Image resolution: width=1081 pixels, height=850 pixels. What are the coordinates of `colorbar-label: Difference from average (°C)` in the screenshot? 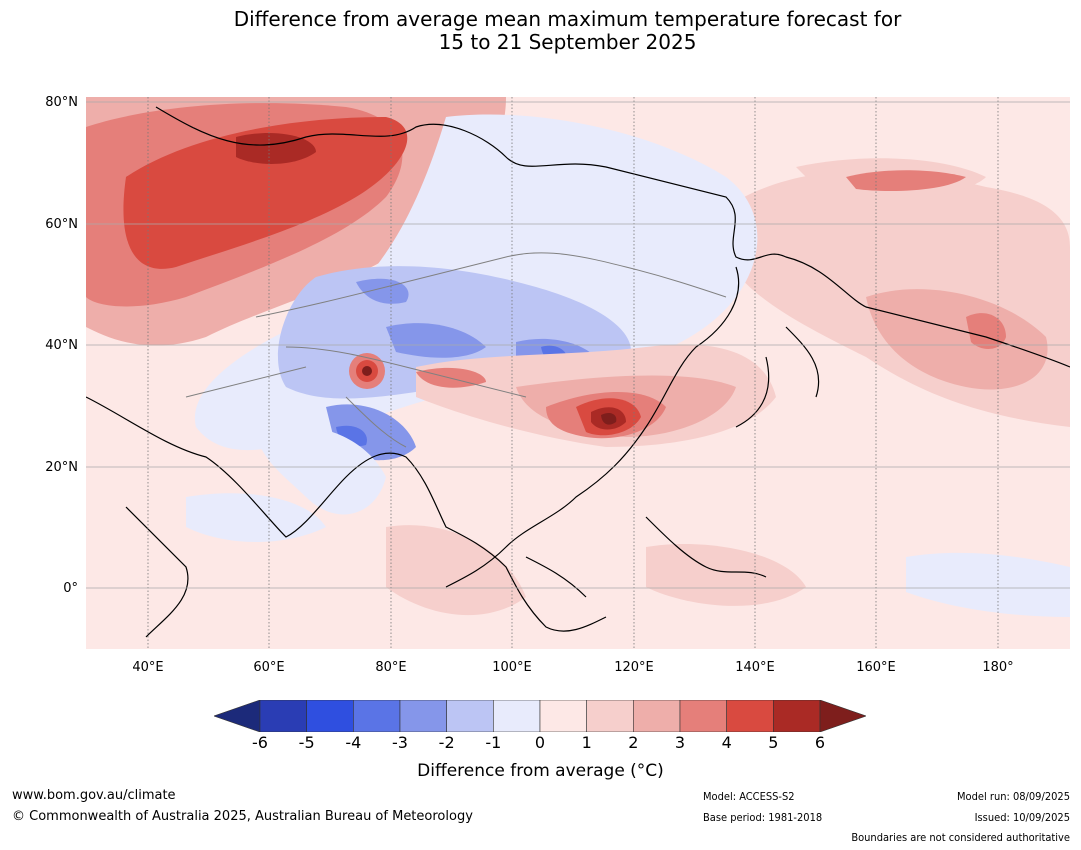 It's located at (540, 771).